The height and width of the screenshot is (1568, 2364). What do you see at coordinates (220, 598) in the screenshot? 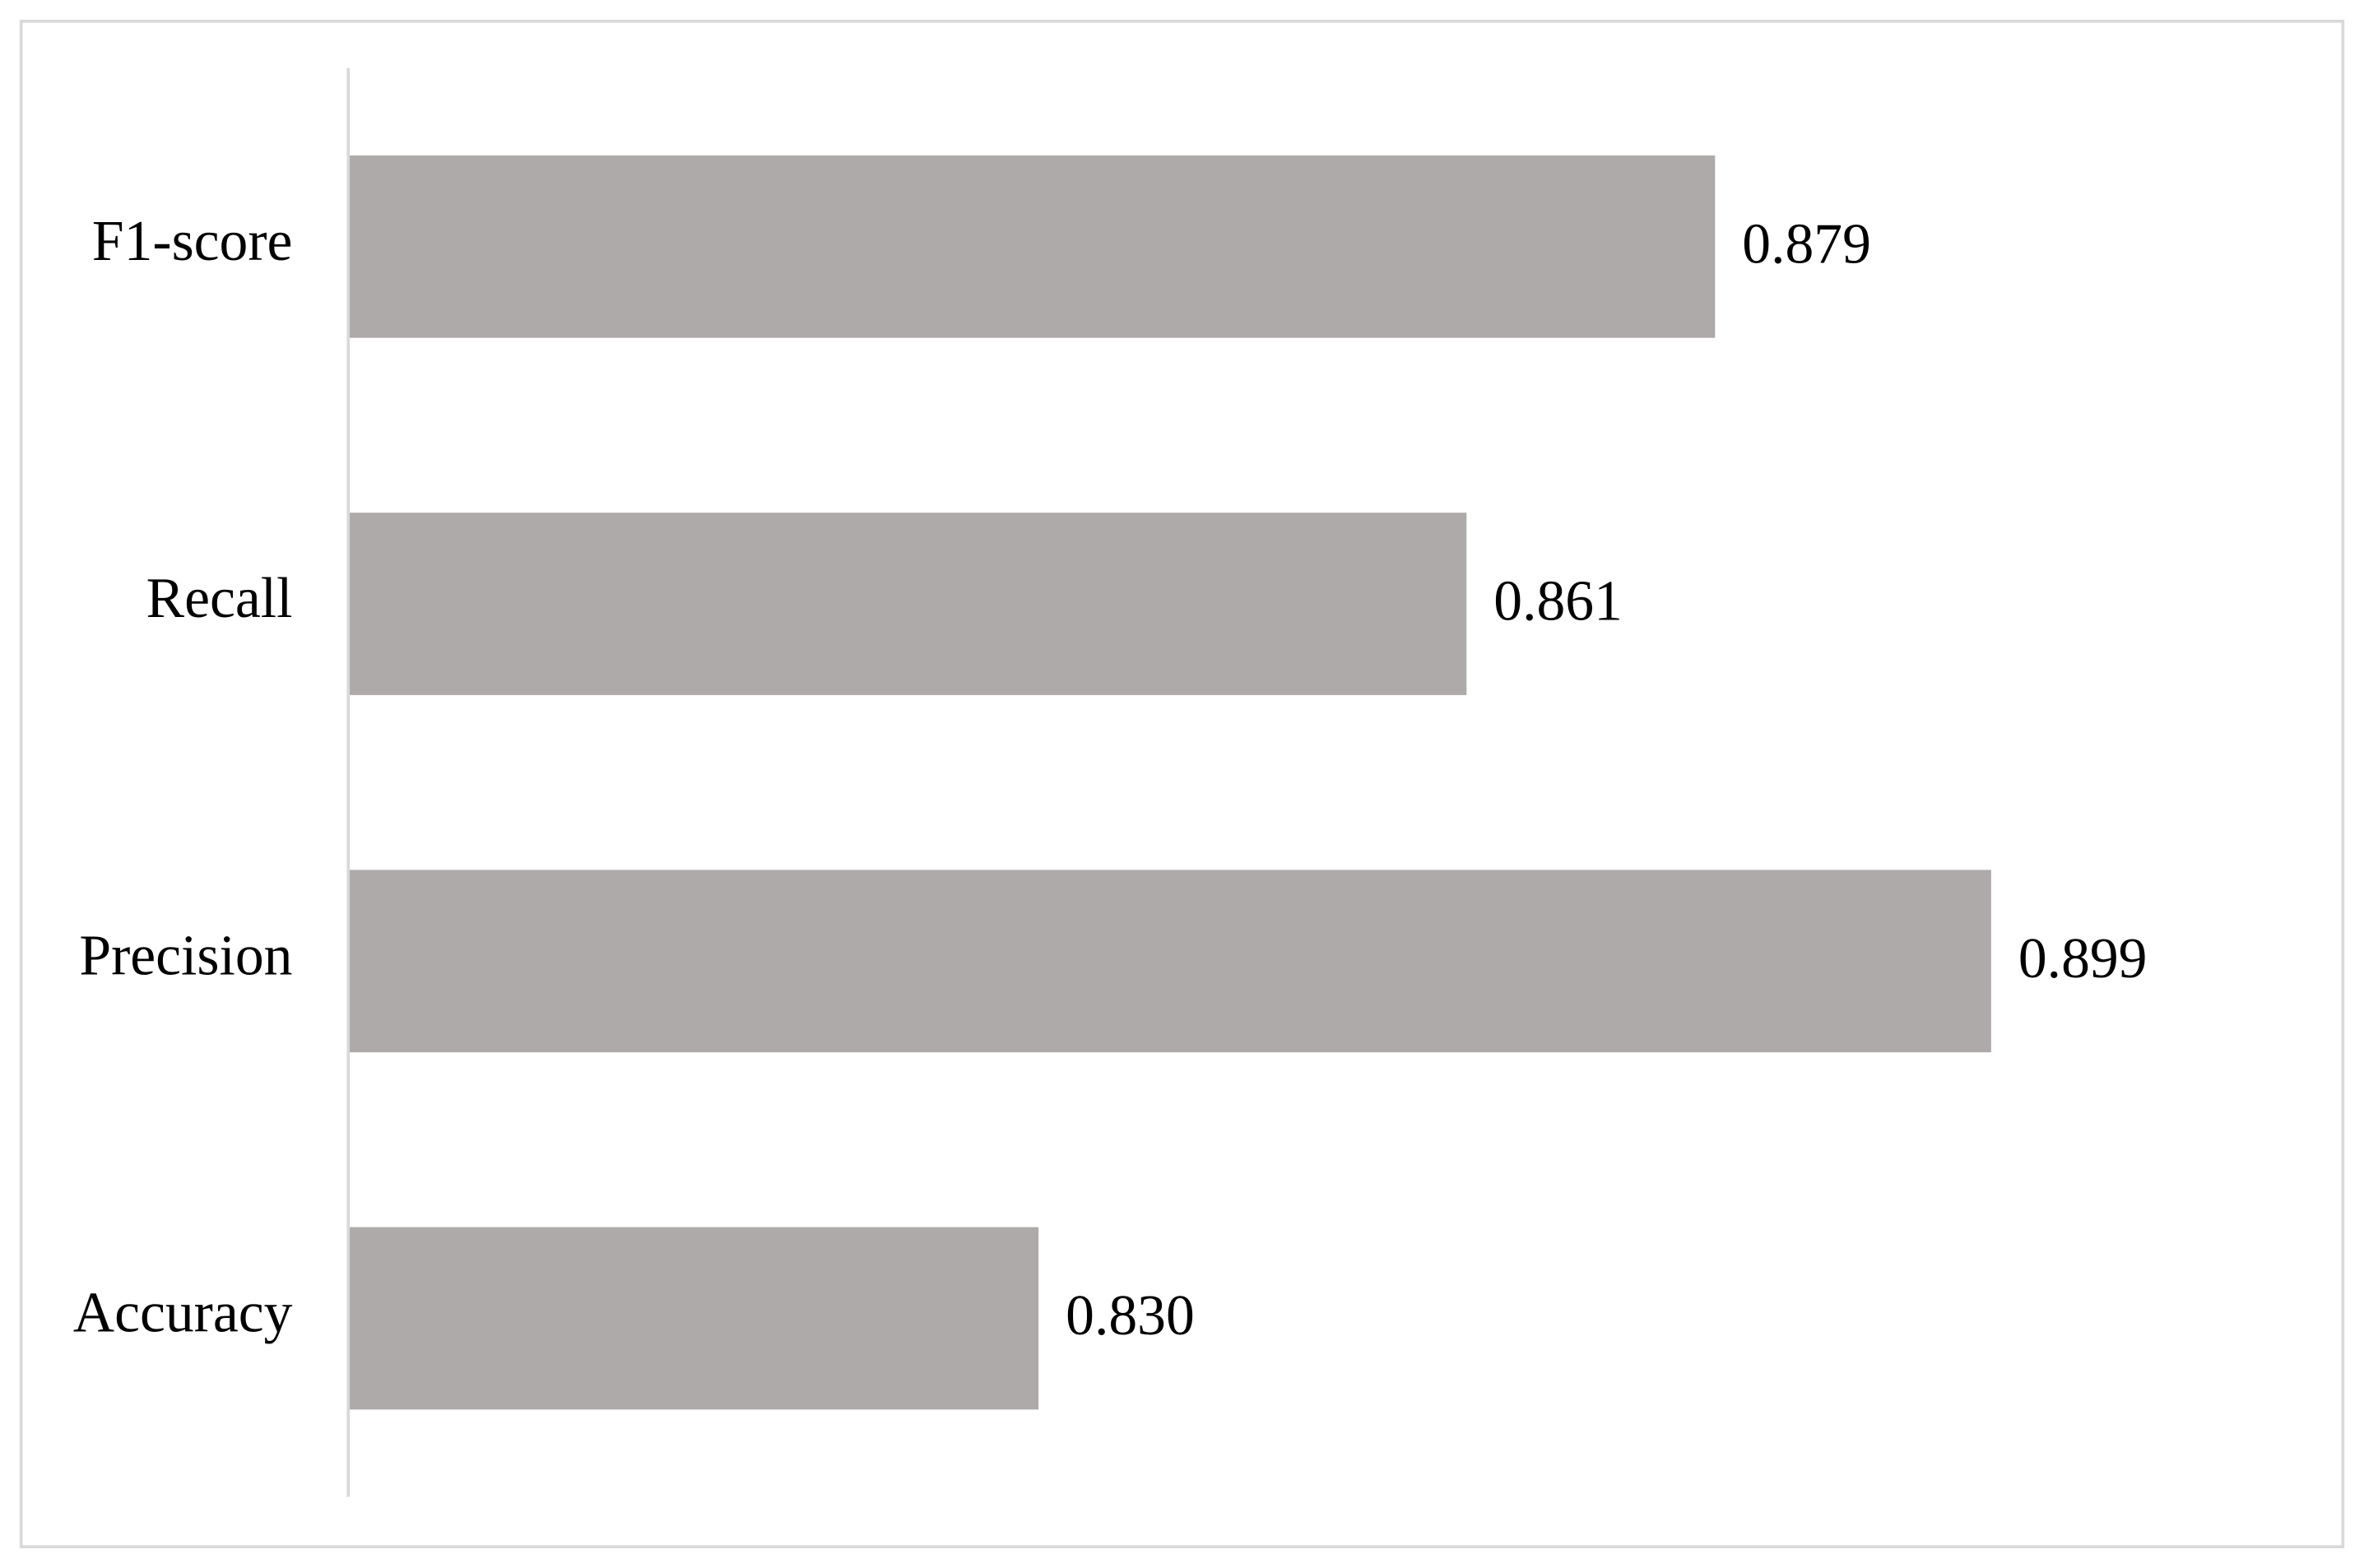
I see `y-tick-label: Recall` at bounding box center [220, 598].